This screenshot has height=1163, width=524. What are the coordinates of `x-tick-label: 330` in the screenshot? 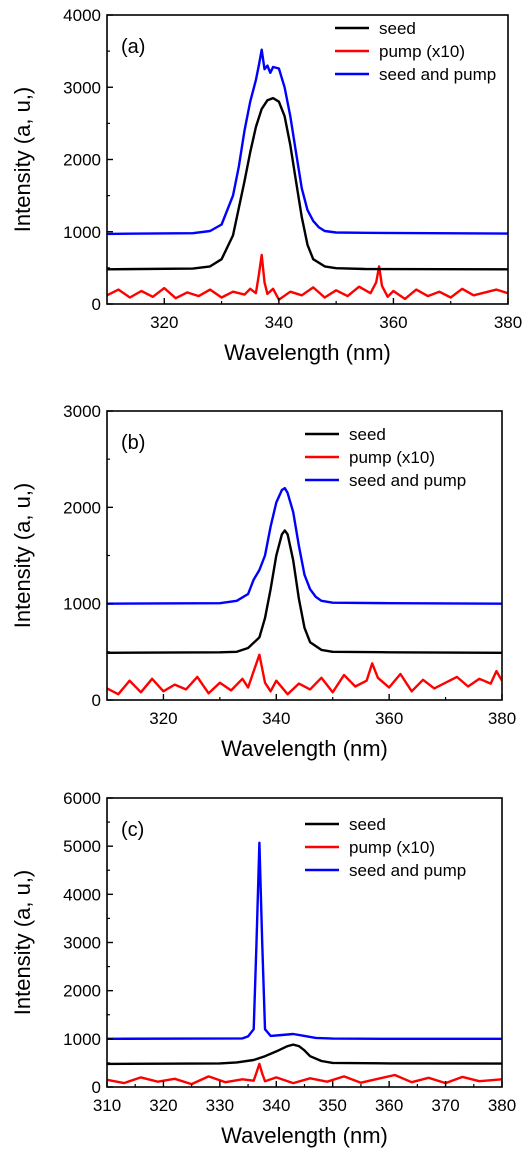 It's located at (220, 1105).